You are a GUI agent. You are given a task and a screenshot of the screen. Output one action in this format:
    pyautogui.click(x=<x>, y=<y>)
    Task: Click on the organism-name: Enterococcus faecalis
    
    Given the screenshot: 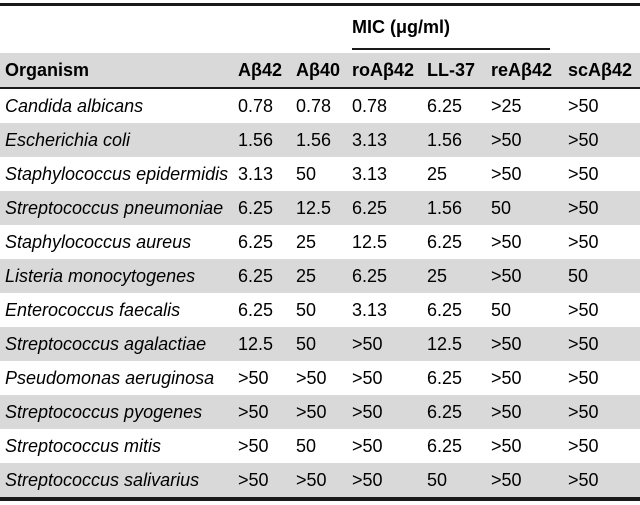 What is the action you would take?
    pyautogui.click(x=93, y=309)
    